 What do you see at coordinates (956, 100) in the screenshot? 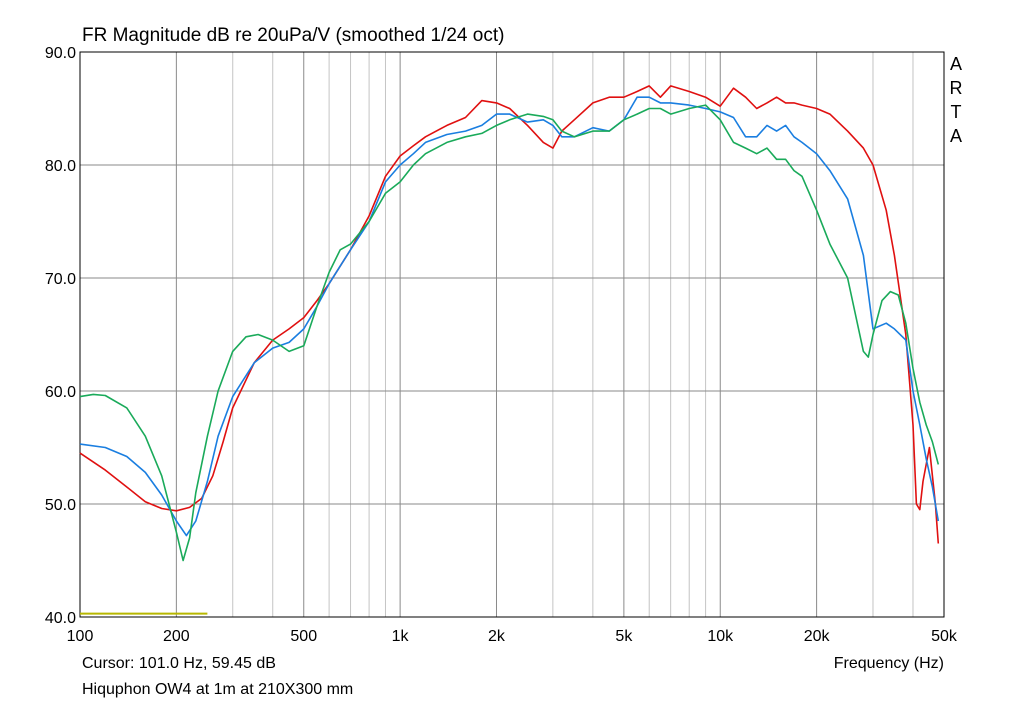
I see `arta-watermark: A R T A` at bounding box center [956, 100].